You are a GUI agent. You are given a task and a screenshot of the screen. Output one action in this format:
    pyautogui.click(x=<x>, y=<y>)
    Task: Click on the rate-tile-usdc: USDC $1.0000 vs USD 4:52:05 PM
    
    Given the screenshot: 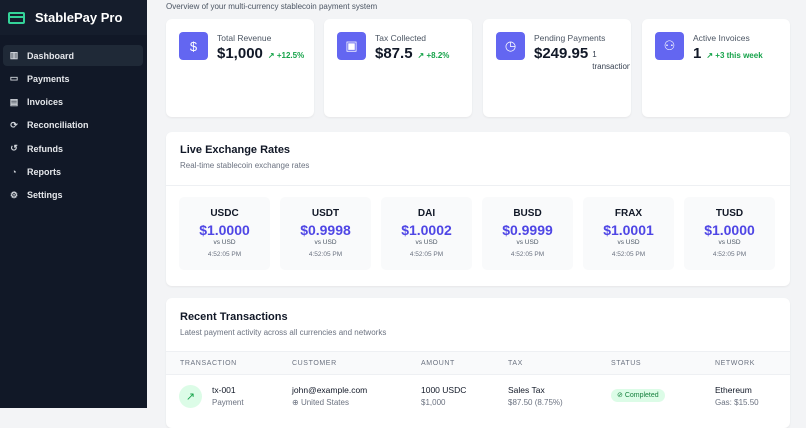 What is the action you would take?
    pyautogui.click(x=224, y=233)
    